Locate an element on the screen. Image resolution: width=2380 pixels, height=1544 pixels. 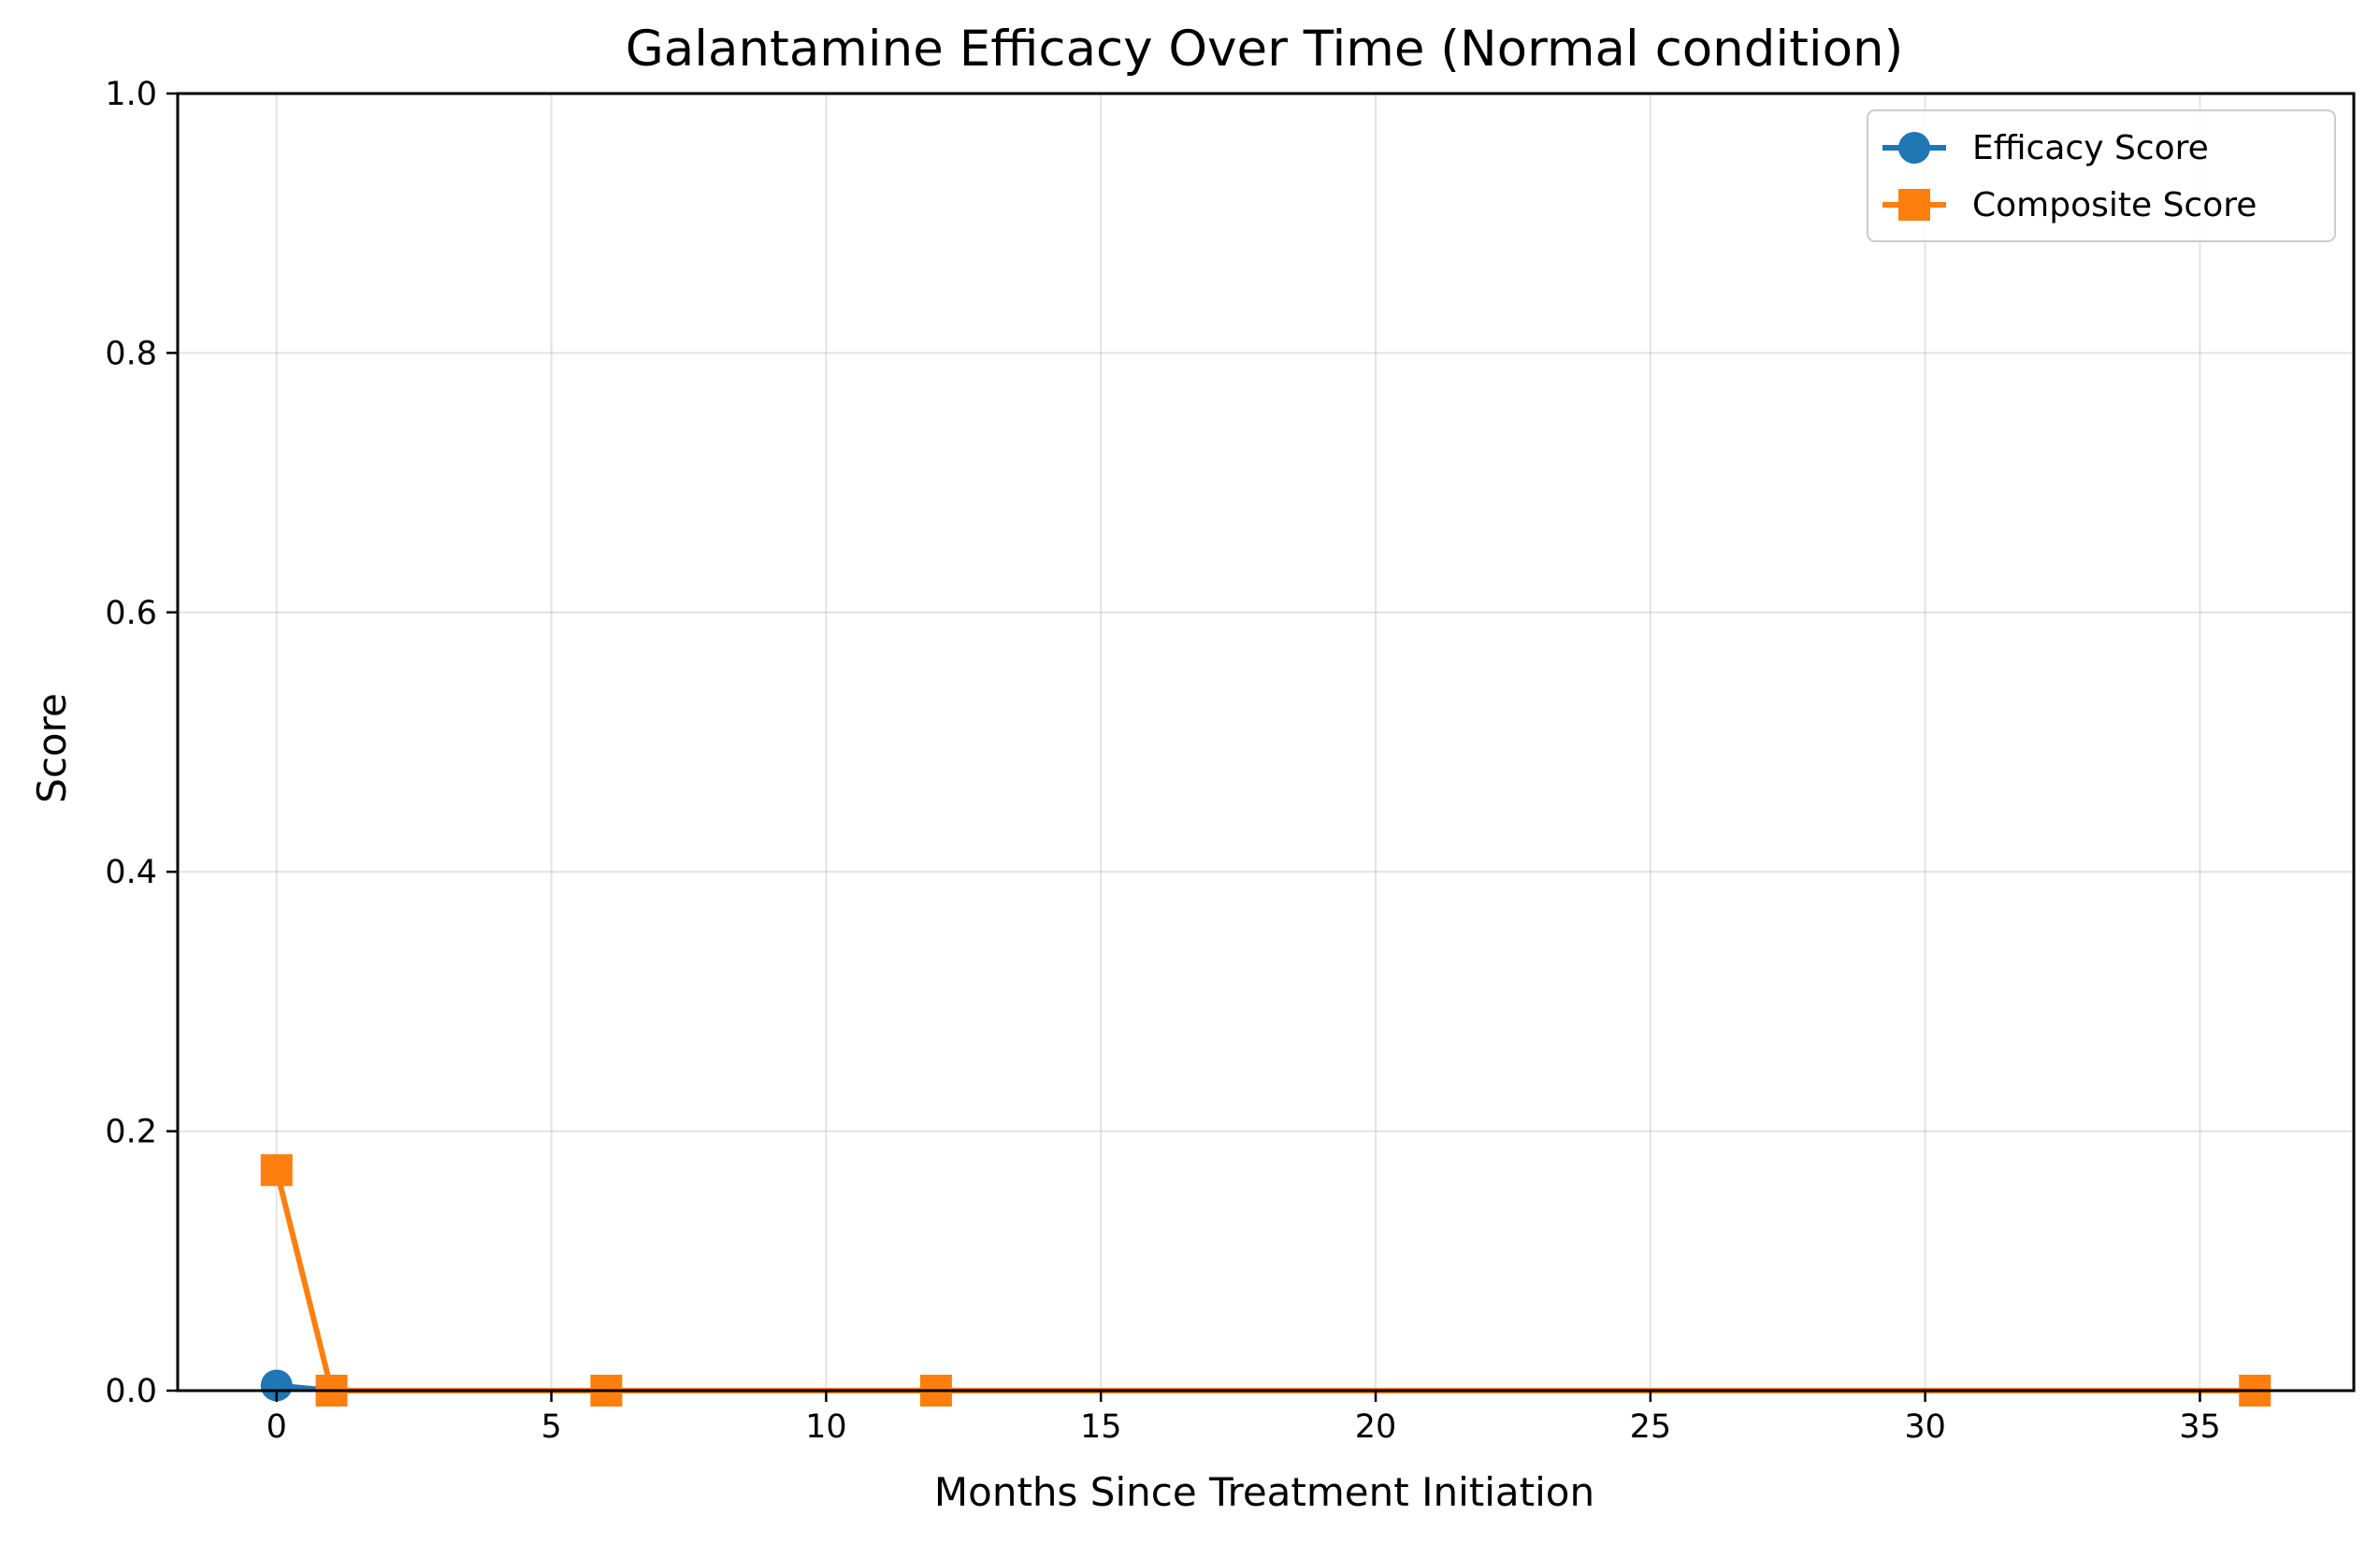
y-tick-label: 0.2 is located at coordinates (131, 1132).